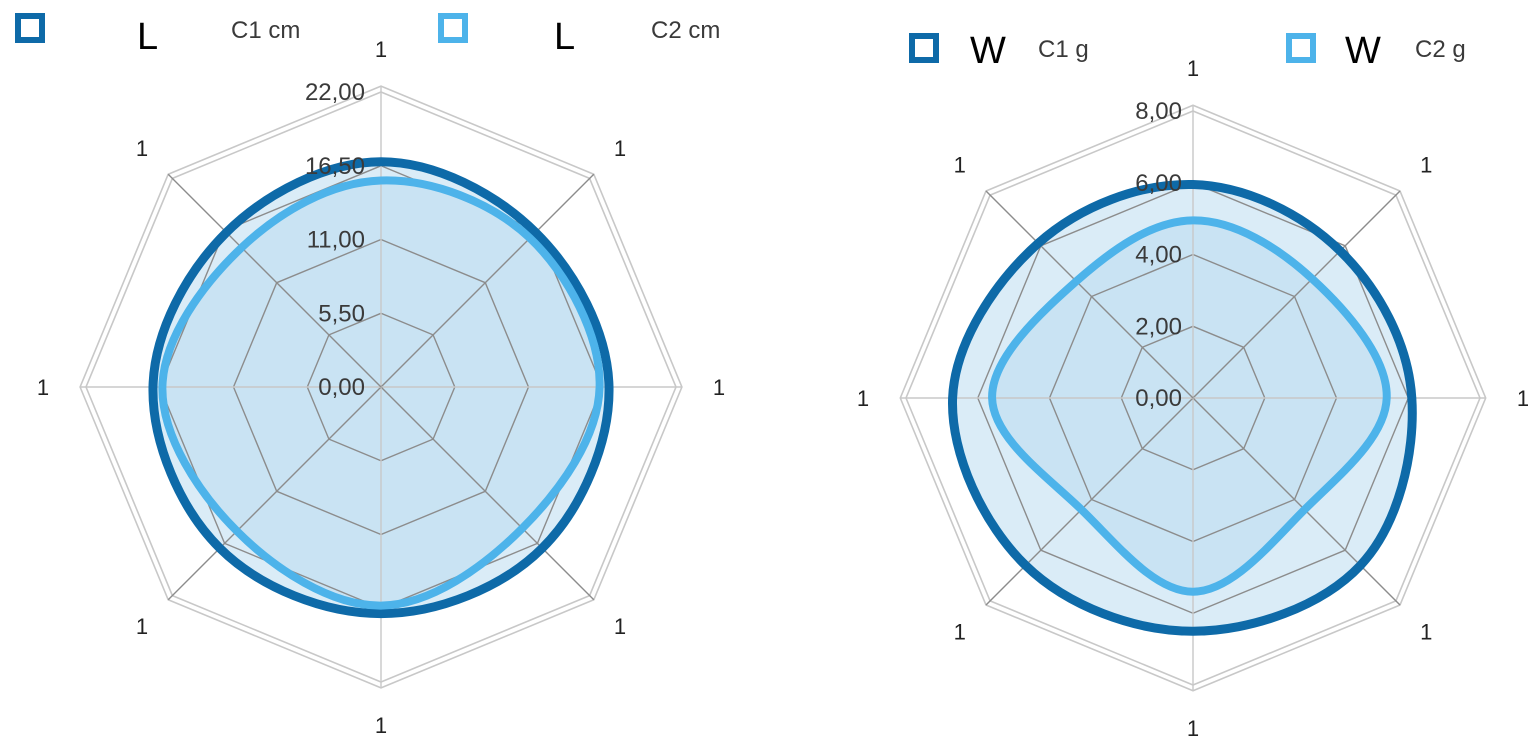  Describe the element at coordinates (1158, 183) in the screenshot. I see `radial-tick-weight-3: 6,00` at that location.